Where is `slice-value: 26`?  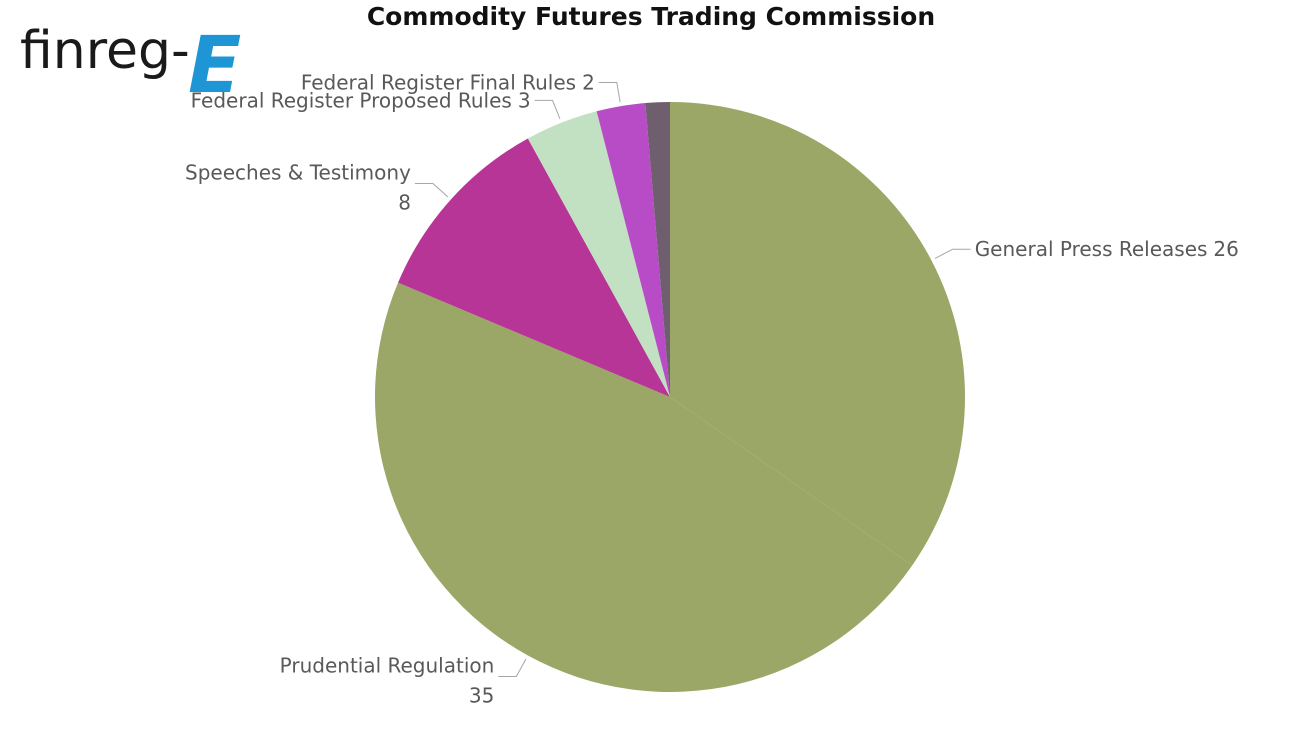
slice-value: 26 is located at coordinates (1225, 249).